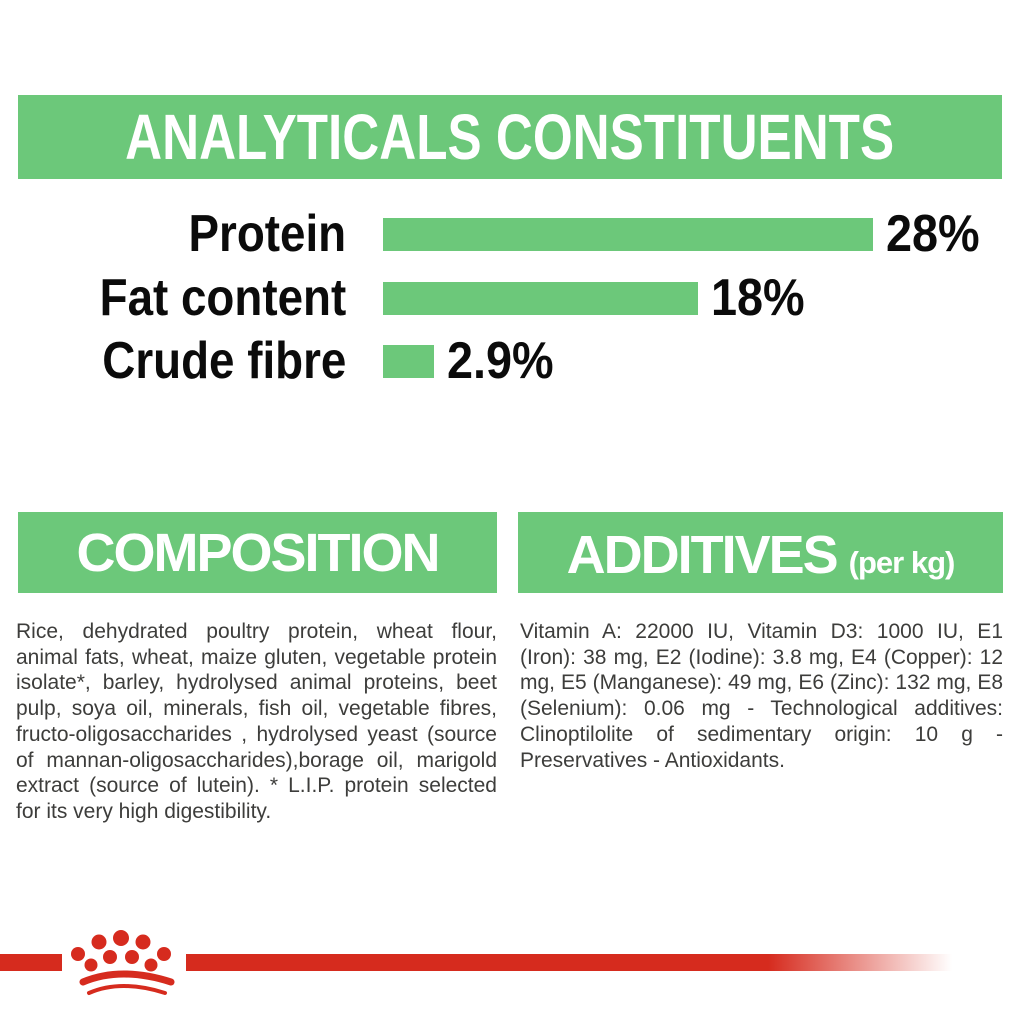  What do you see at coordinates (540, 298) in the screenshot?
I see `bar-fat-content` at bounding box center [540, 298].